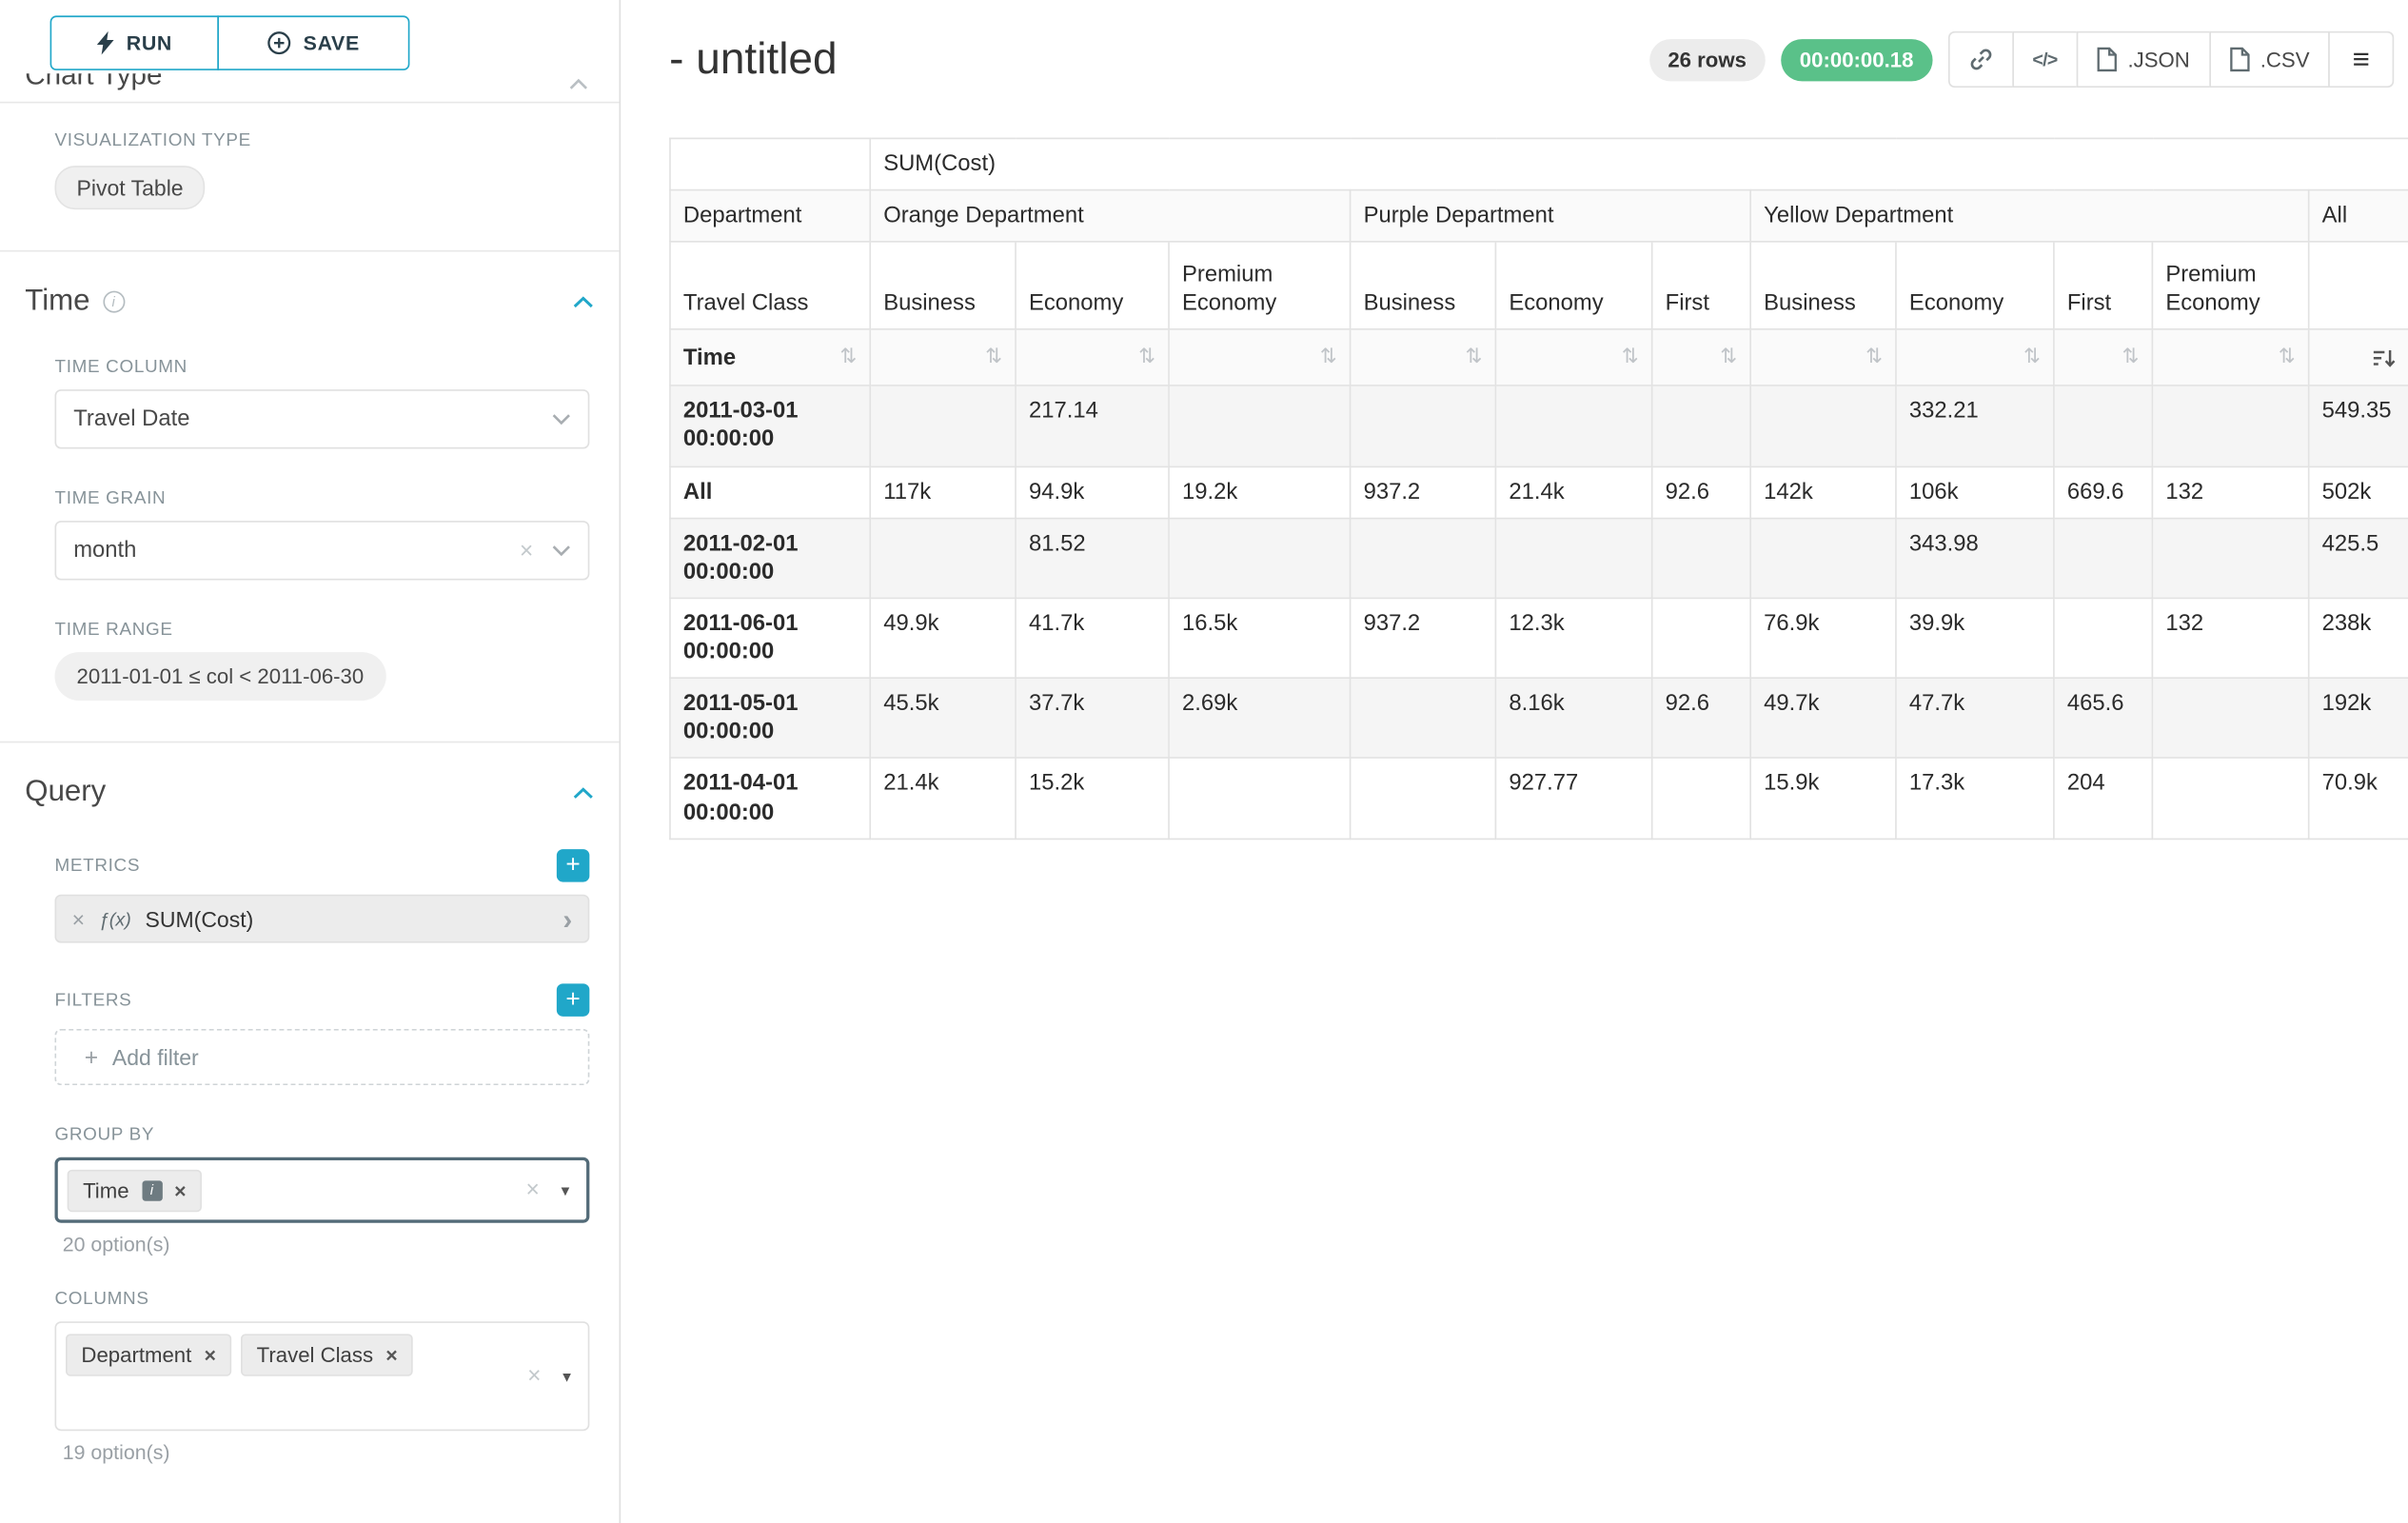 This screenshot has width=2408, height=1523. What do you see at coordinates (121, 367) in the screenshot?
I see `time-column-label: TIME COLUMN` at bounding box center [121, 367].